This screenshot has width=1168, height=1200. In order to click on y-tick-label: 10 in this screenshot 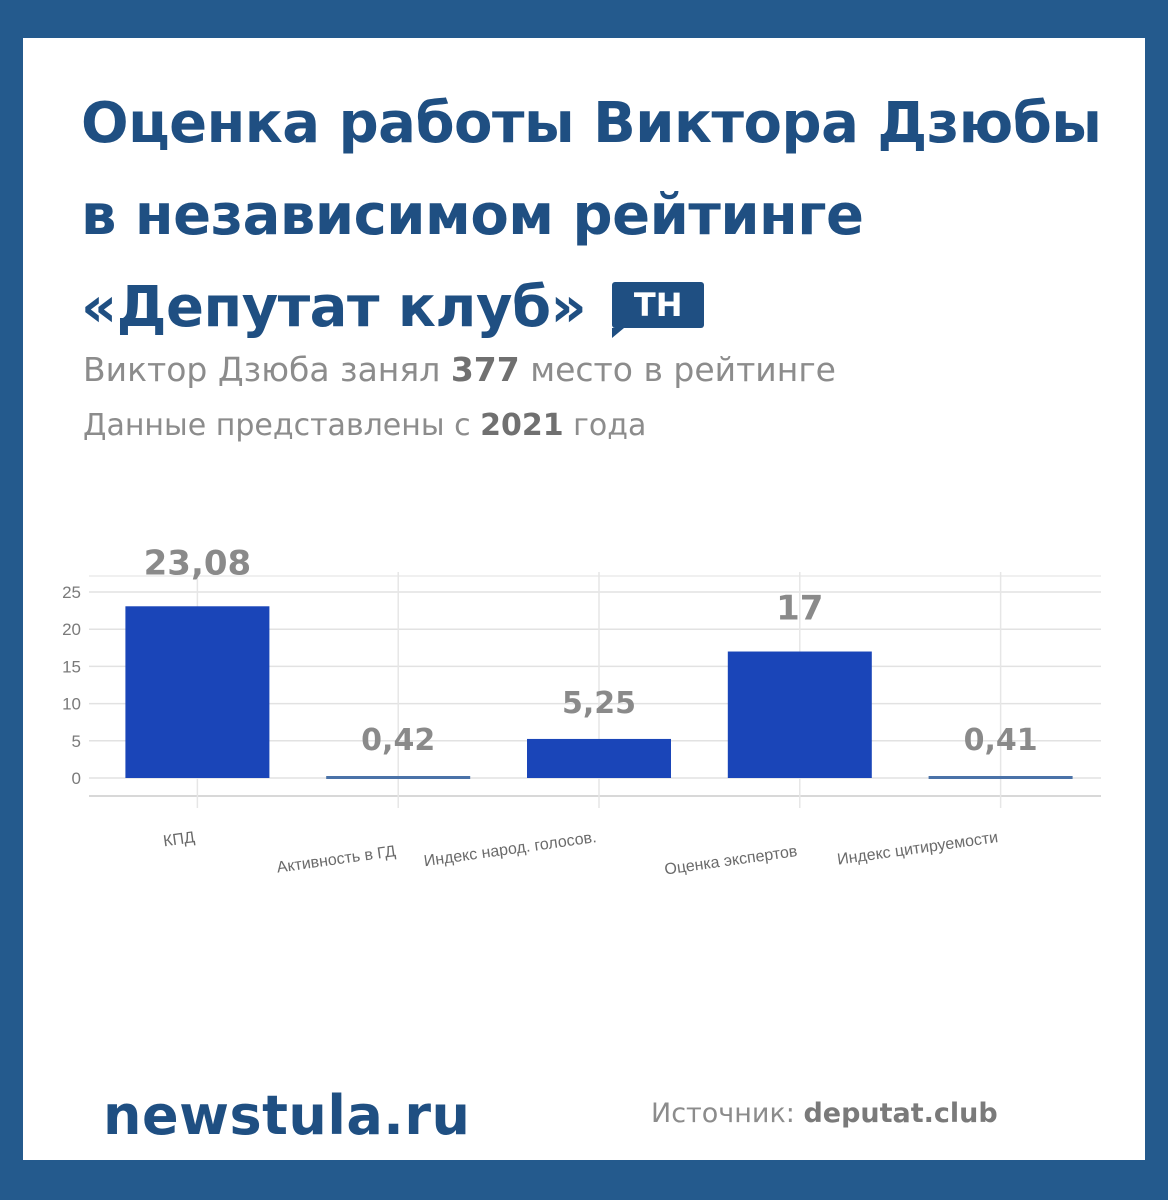, I will do `click(71, 704)`.